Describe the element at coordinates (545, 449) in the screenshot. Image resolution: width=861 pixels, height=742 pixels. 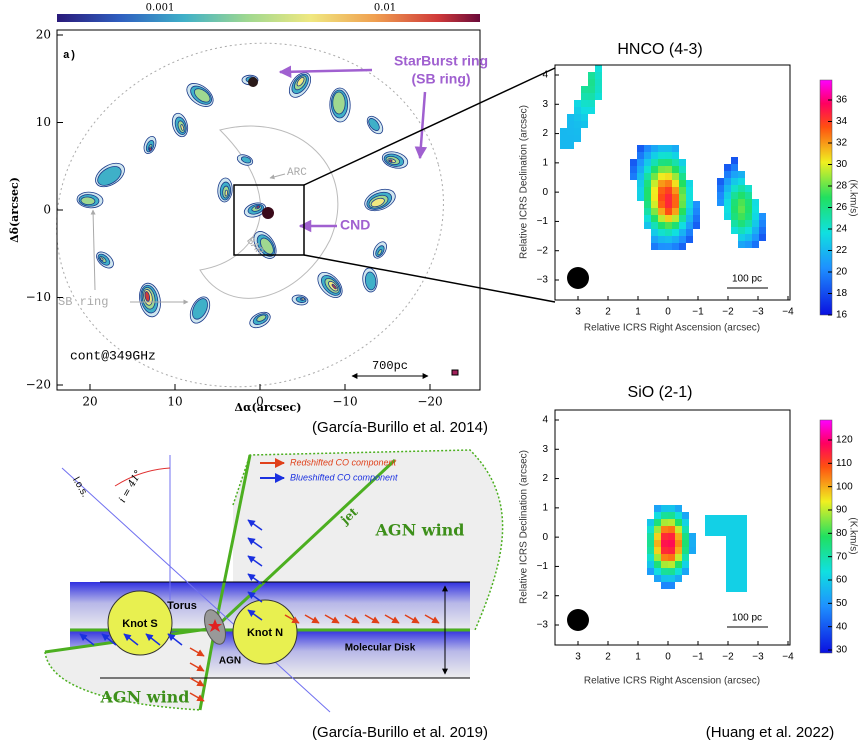
I see `y-tick-label: 3` at that location.